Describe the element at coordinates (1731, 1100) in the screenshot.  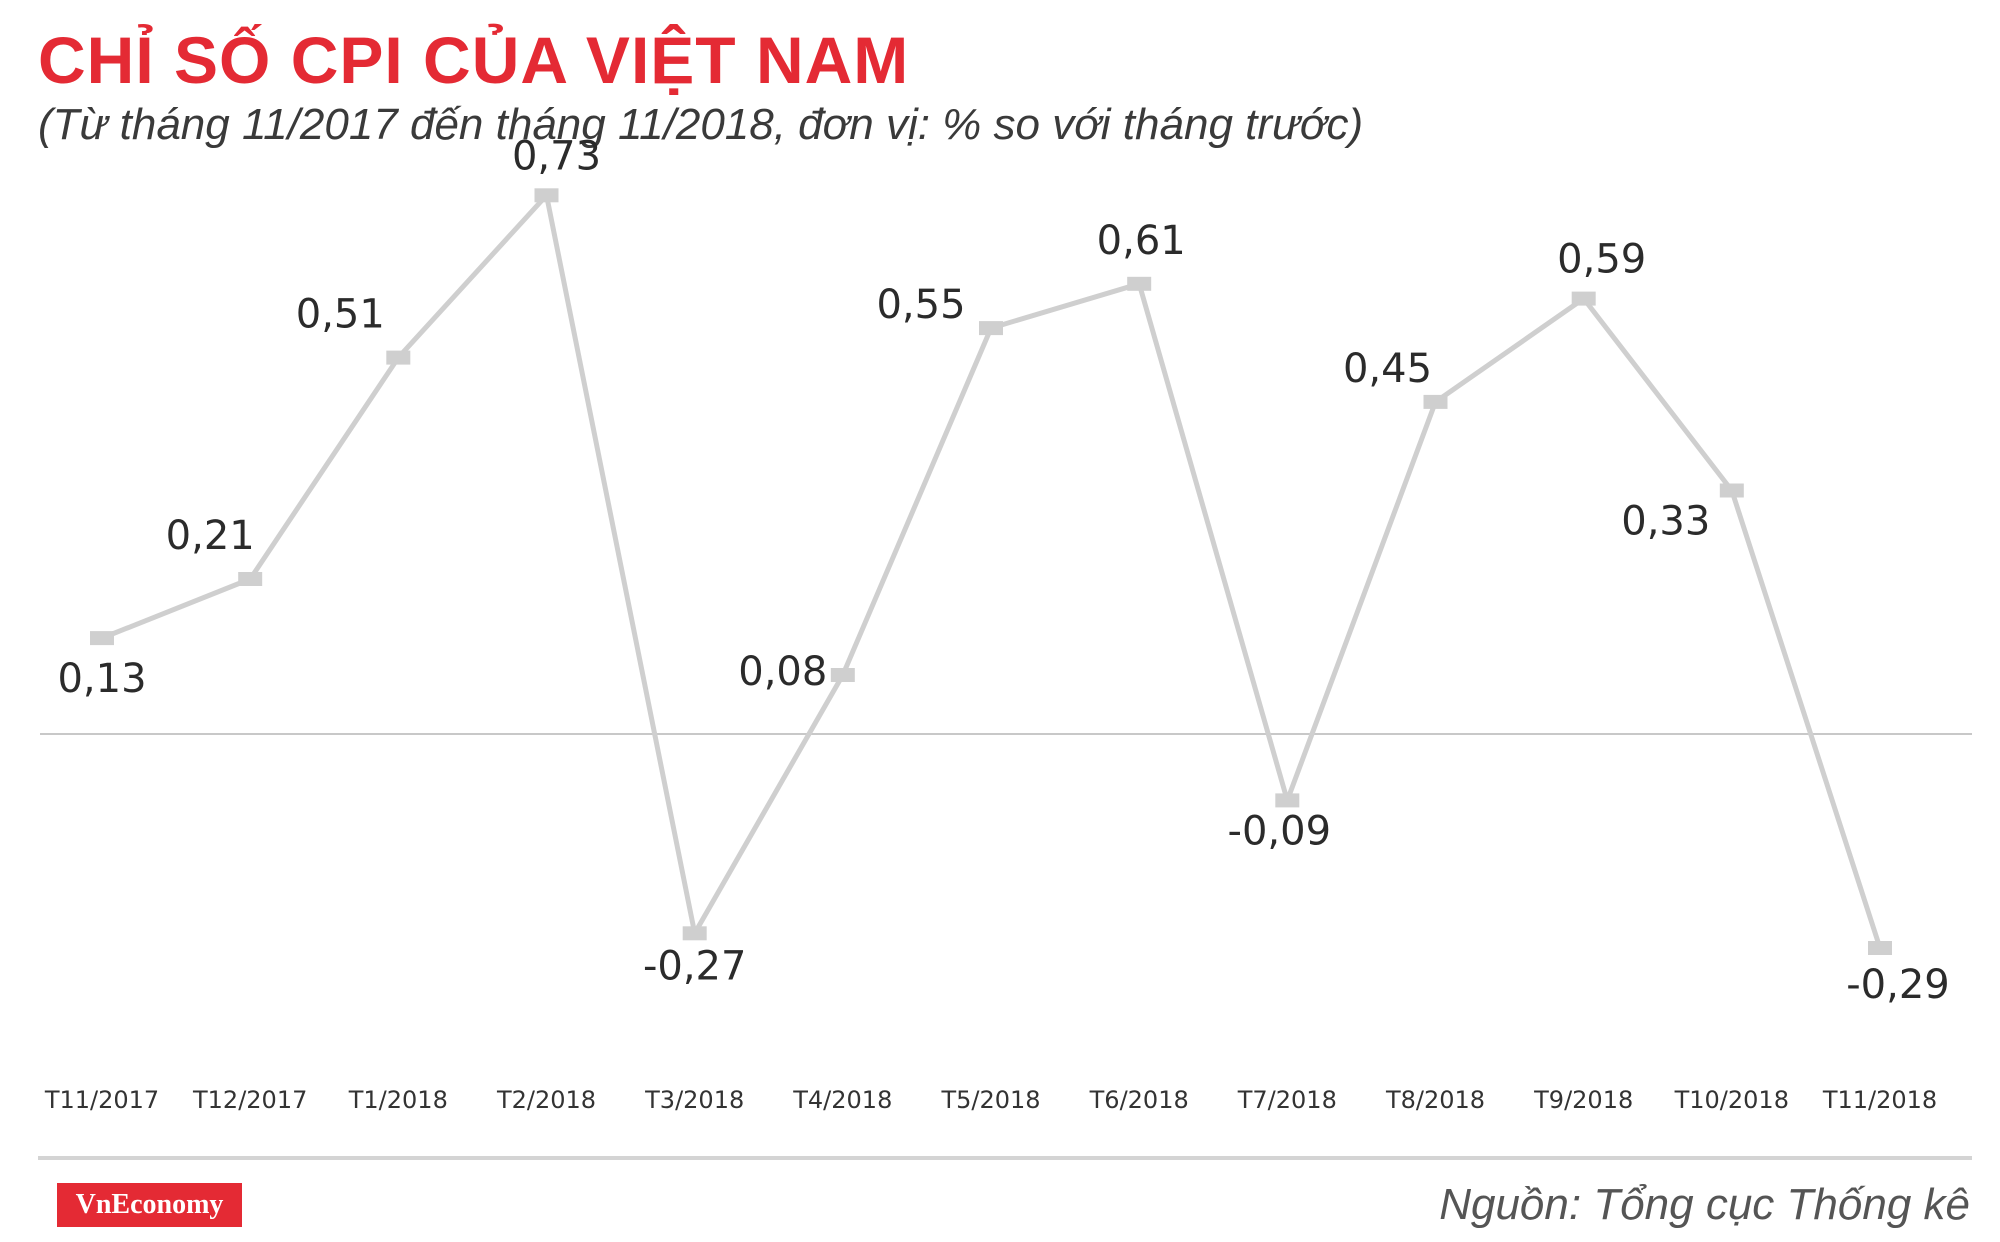
I see `x-tick-t10-2018: T10/2018` at that location.